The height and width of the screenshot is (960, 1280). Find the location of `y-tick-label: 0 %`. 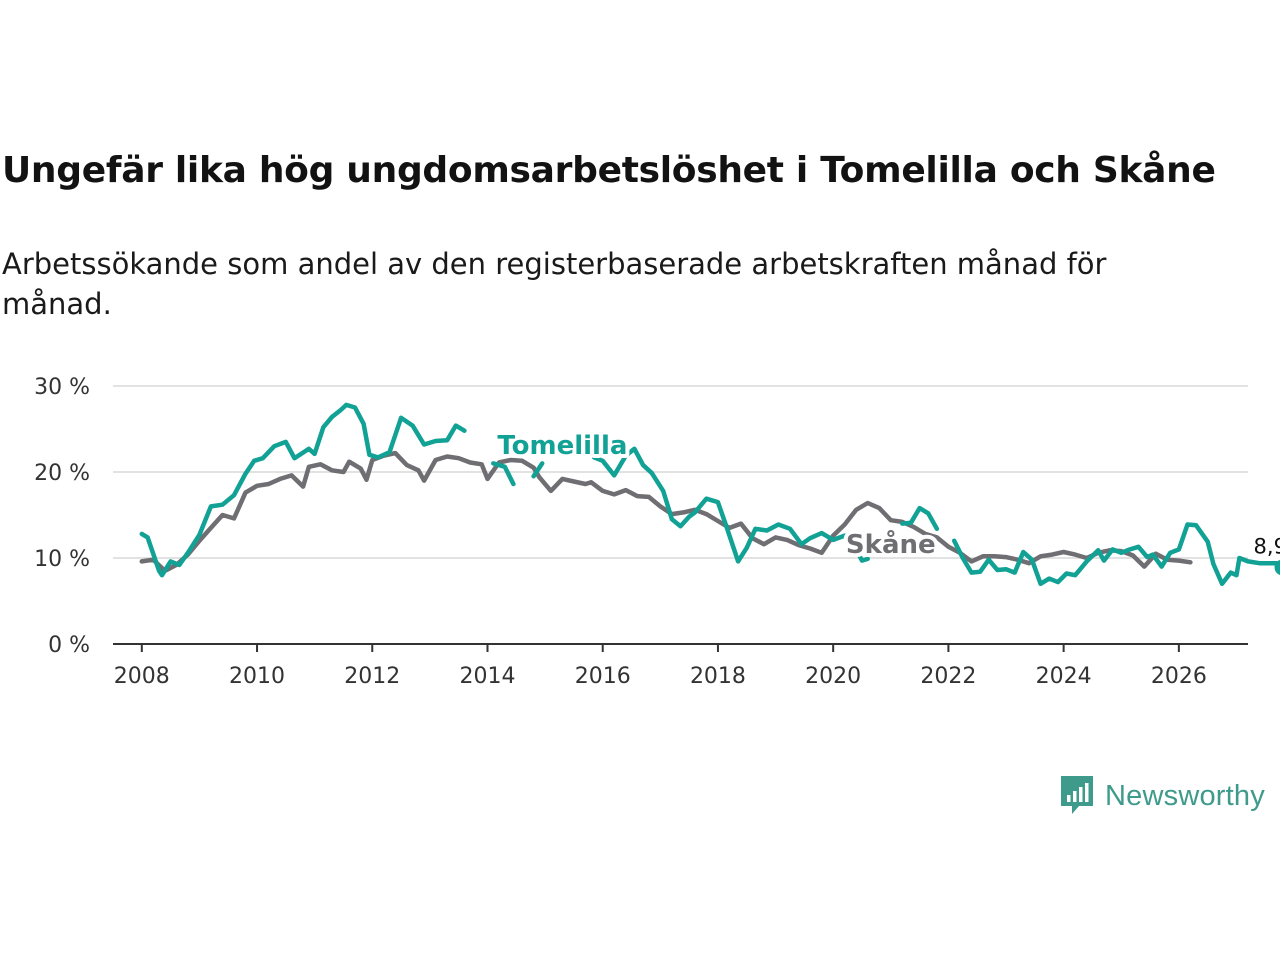

y-tick-label: 0 % is located at coordinates (69, 645).